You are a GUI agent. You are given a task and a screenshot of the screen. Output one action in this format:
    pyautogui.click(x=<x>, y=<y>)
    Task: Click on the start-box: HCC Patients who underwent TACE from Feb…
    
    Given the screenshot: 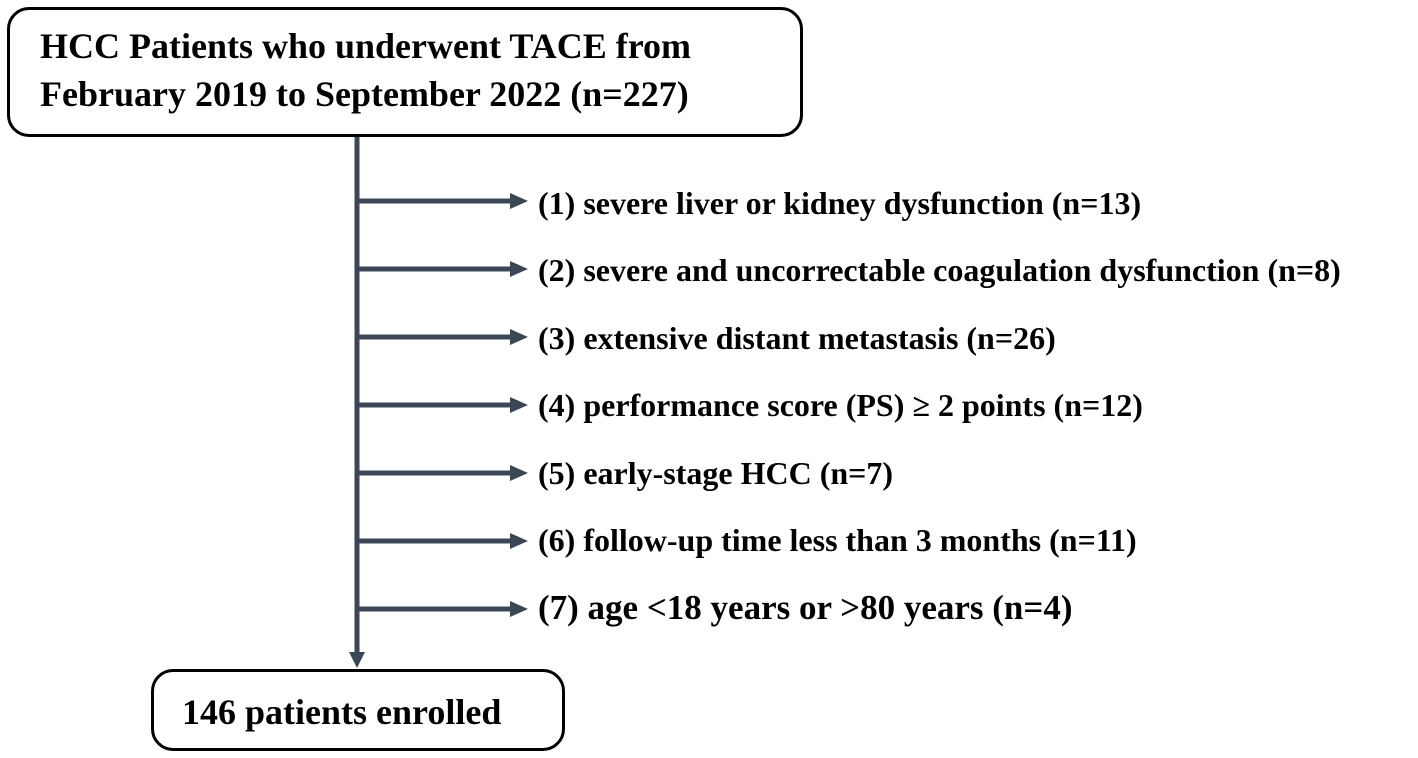 What is the action you would take?
    pyautogui.click(x=405, y=72)
    